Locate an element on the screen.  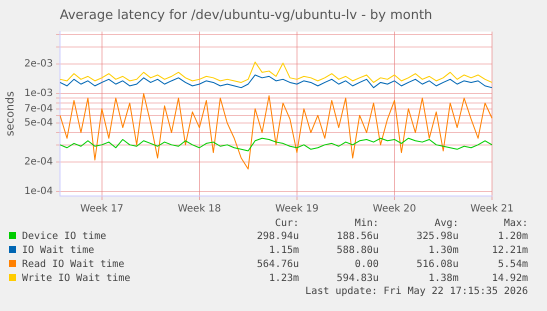
y-tick-label: 7e-04 is located at coordinates (39, 108).